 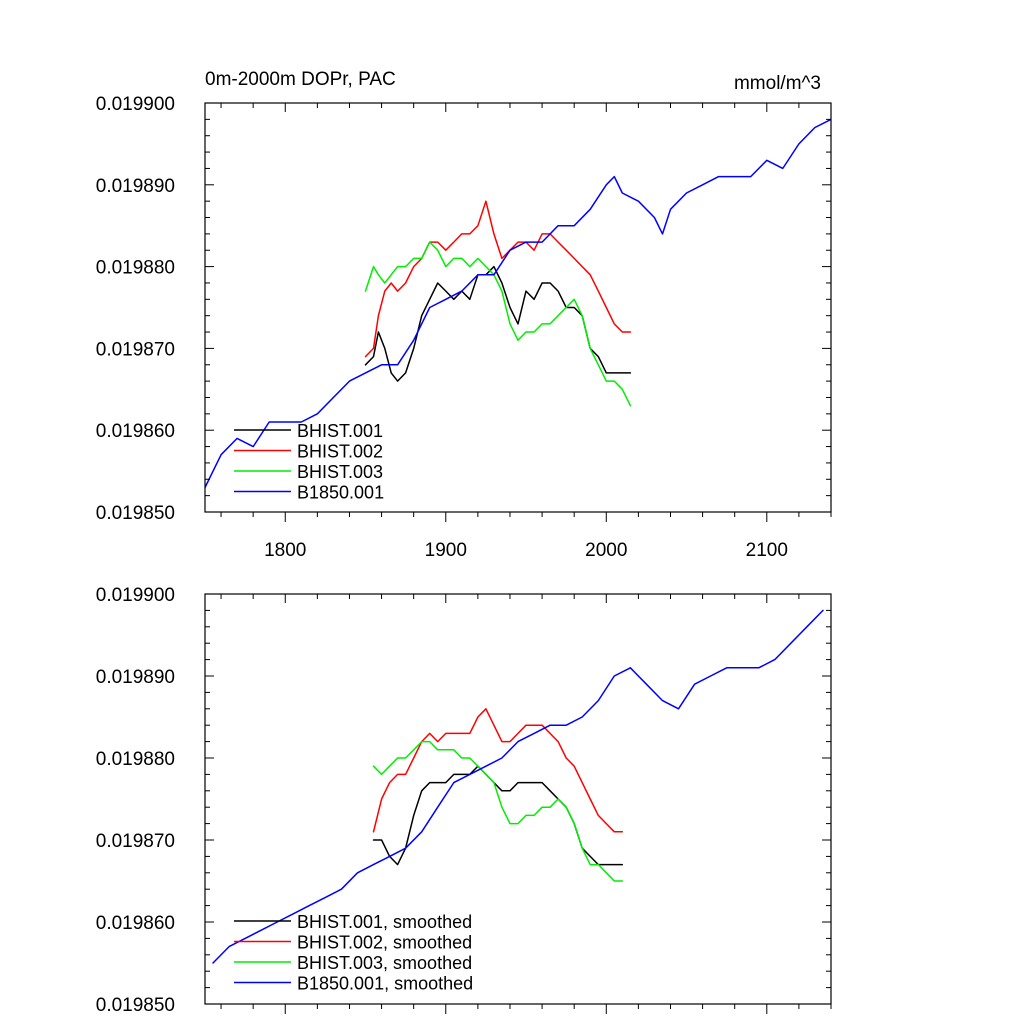 What do you see at coordinates (384, 943) in the screenshot?
I see `legend-label: BHIST.002, smoothed` at bounding box center [384, 943].